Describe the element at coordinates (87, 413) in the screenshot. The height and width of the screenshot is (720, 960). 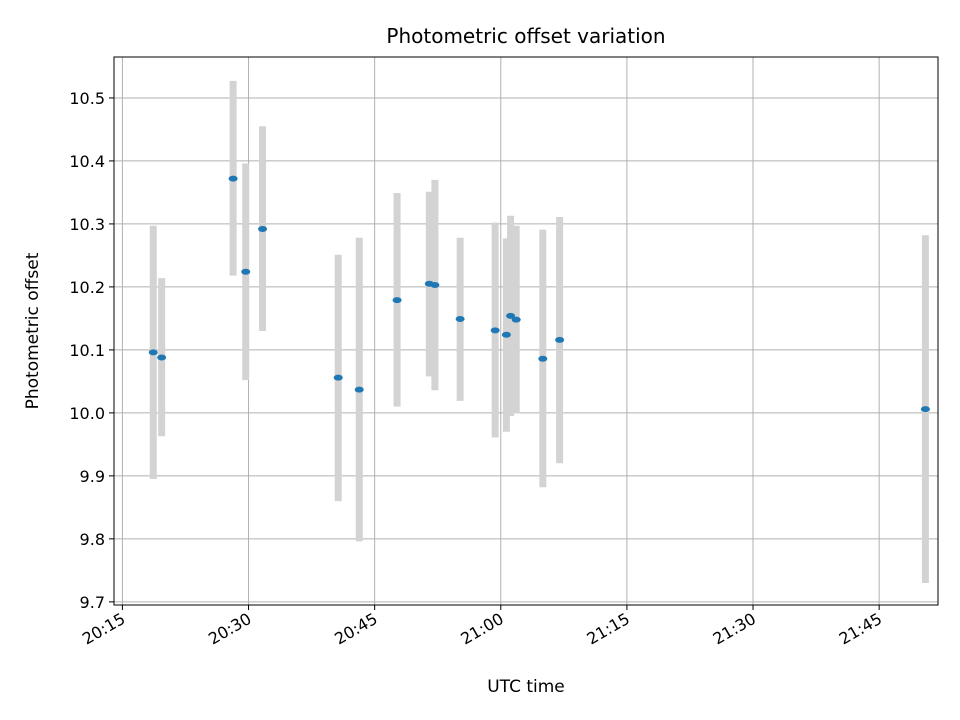
I see `y-tick-label: 10.0` at that location.